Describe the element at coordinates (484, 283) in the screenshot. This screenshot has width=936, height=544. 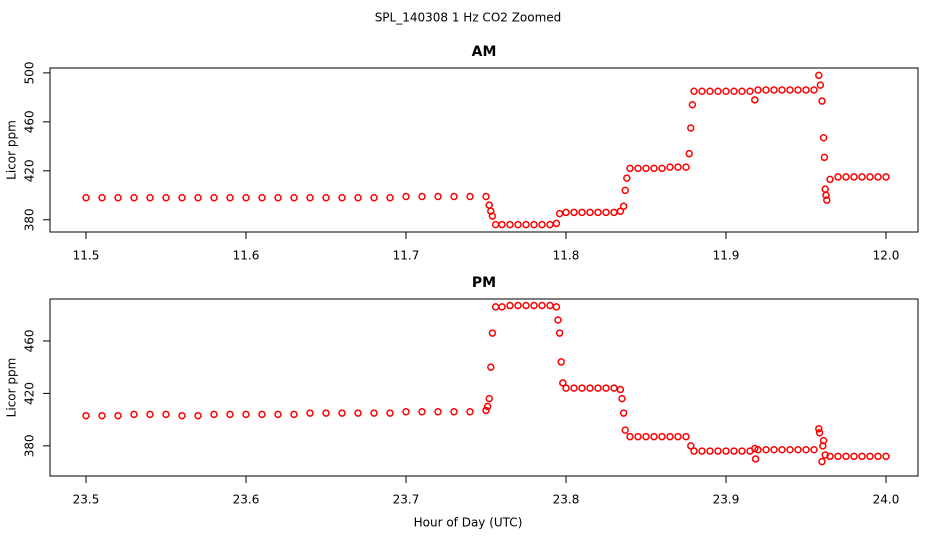
I see `panel-title: PM` at that location.